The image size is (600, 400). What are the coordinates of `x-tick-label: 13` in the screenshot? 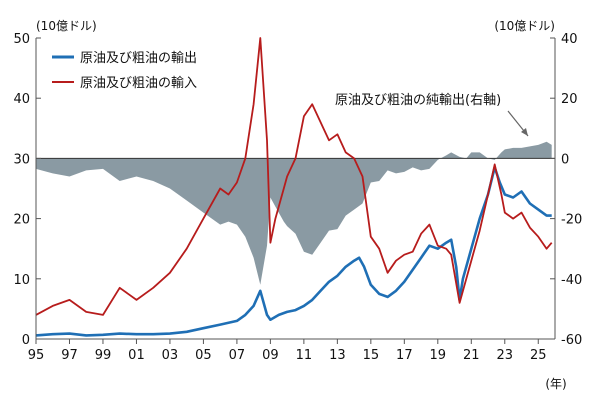 It's located at (337, 355).